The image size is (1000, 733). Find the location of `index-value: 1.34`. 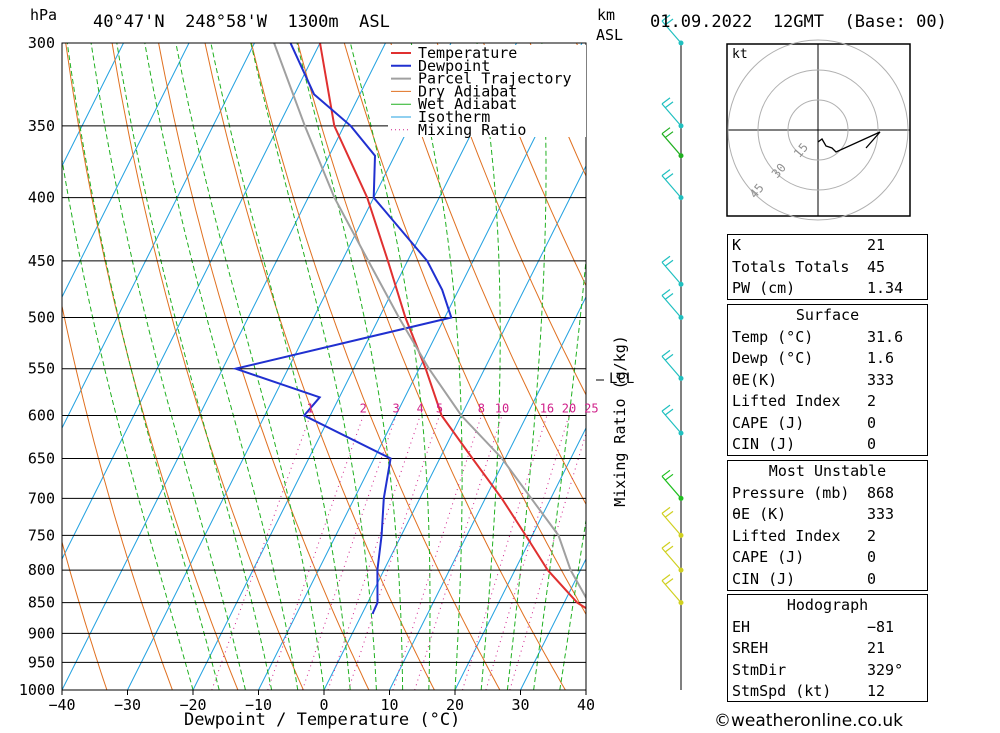

index-value: 1.34 is located at coordinates (885, 288).